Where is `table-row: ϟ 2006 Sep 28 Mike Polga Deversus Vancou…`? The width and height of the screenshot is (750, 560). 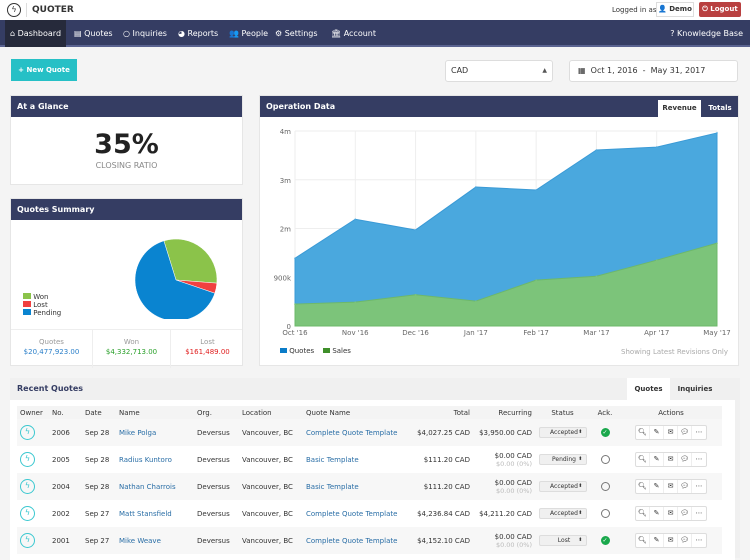
table-row: ϟ 2006 Sep 28 Mike Polga Deversus Vancou… is located at coordinates (369, 432).